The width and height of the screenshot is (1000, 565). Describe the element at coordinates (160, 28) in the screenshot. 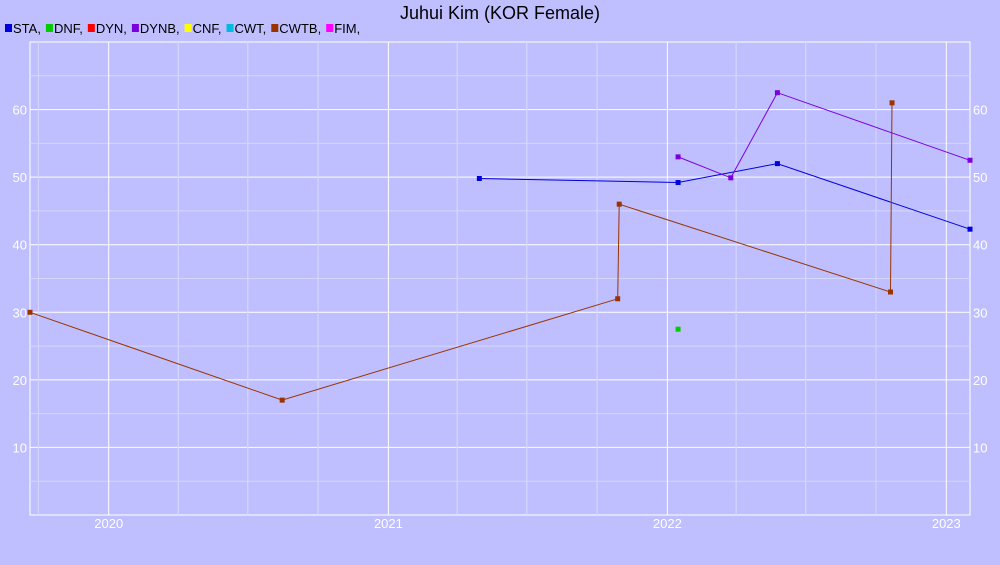

I see `legend-label: DYNB,` at that location.